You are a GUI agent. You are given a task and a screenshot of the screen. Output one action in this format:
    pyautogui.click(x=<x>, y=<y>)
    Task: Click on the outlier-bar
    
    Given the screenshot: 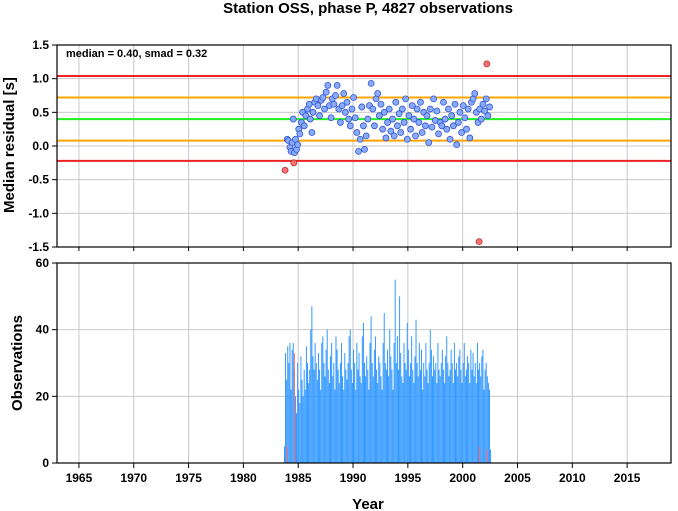 What is the action you would take?
    pyautogui.click(x=287, y=454)
    